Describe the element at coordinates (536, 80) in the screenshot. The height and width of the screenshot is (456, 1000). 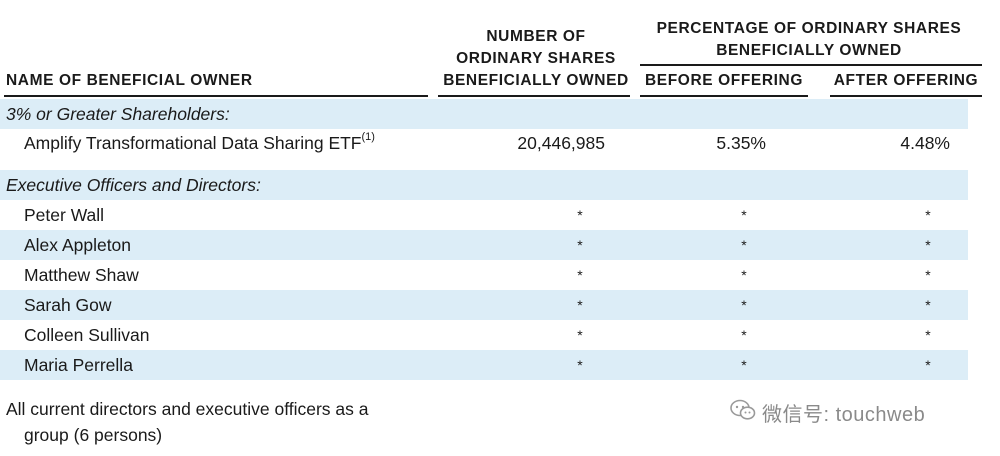
I see `header-shares-line3: BENEFICIALLY OWNED` at that location.